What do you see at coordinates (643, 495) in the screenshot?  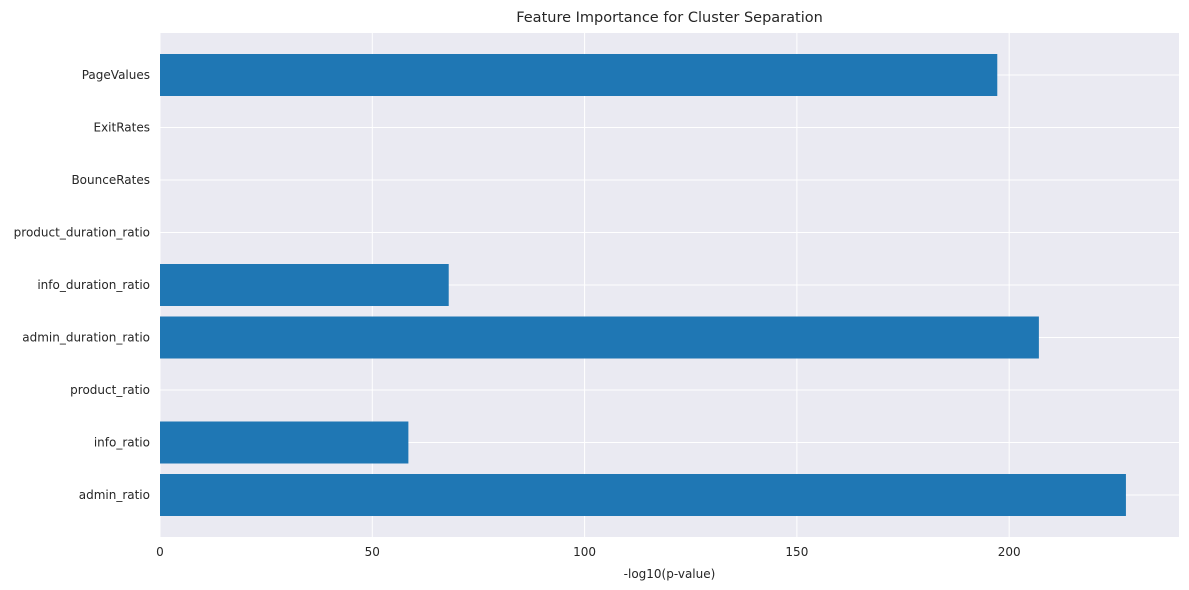 I see `bar-admin_ratio` at bounding box center [643, 495].